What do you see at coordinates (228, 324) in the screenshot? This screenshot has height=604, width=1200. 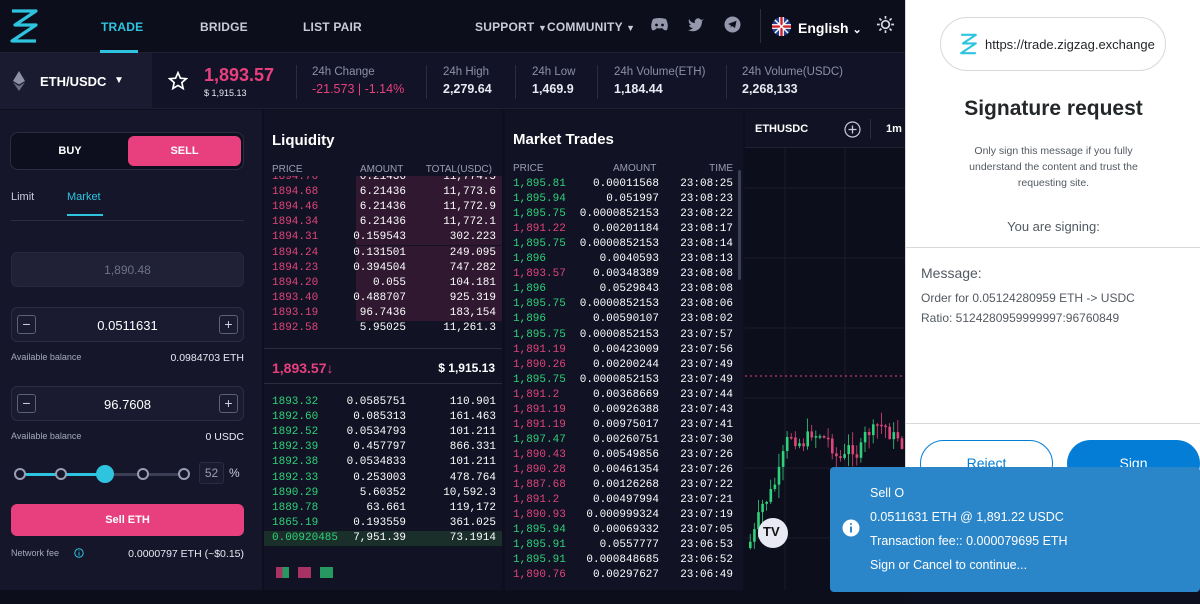 I see `amount-increment-button: +` at bounding box center [228, 324].